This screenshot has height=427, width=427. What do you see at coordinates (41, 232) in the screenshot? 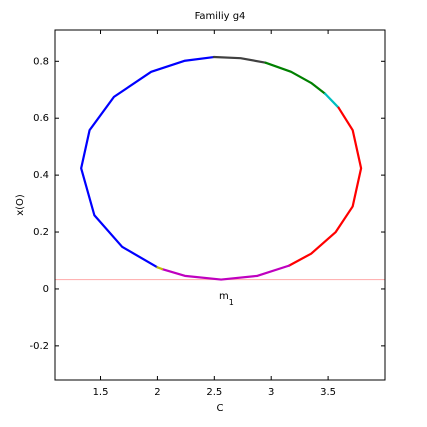
I see `y-tick-label: 0.2` at bounding box center [41, 232].